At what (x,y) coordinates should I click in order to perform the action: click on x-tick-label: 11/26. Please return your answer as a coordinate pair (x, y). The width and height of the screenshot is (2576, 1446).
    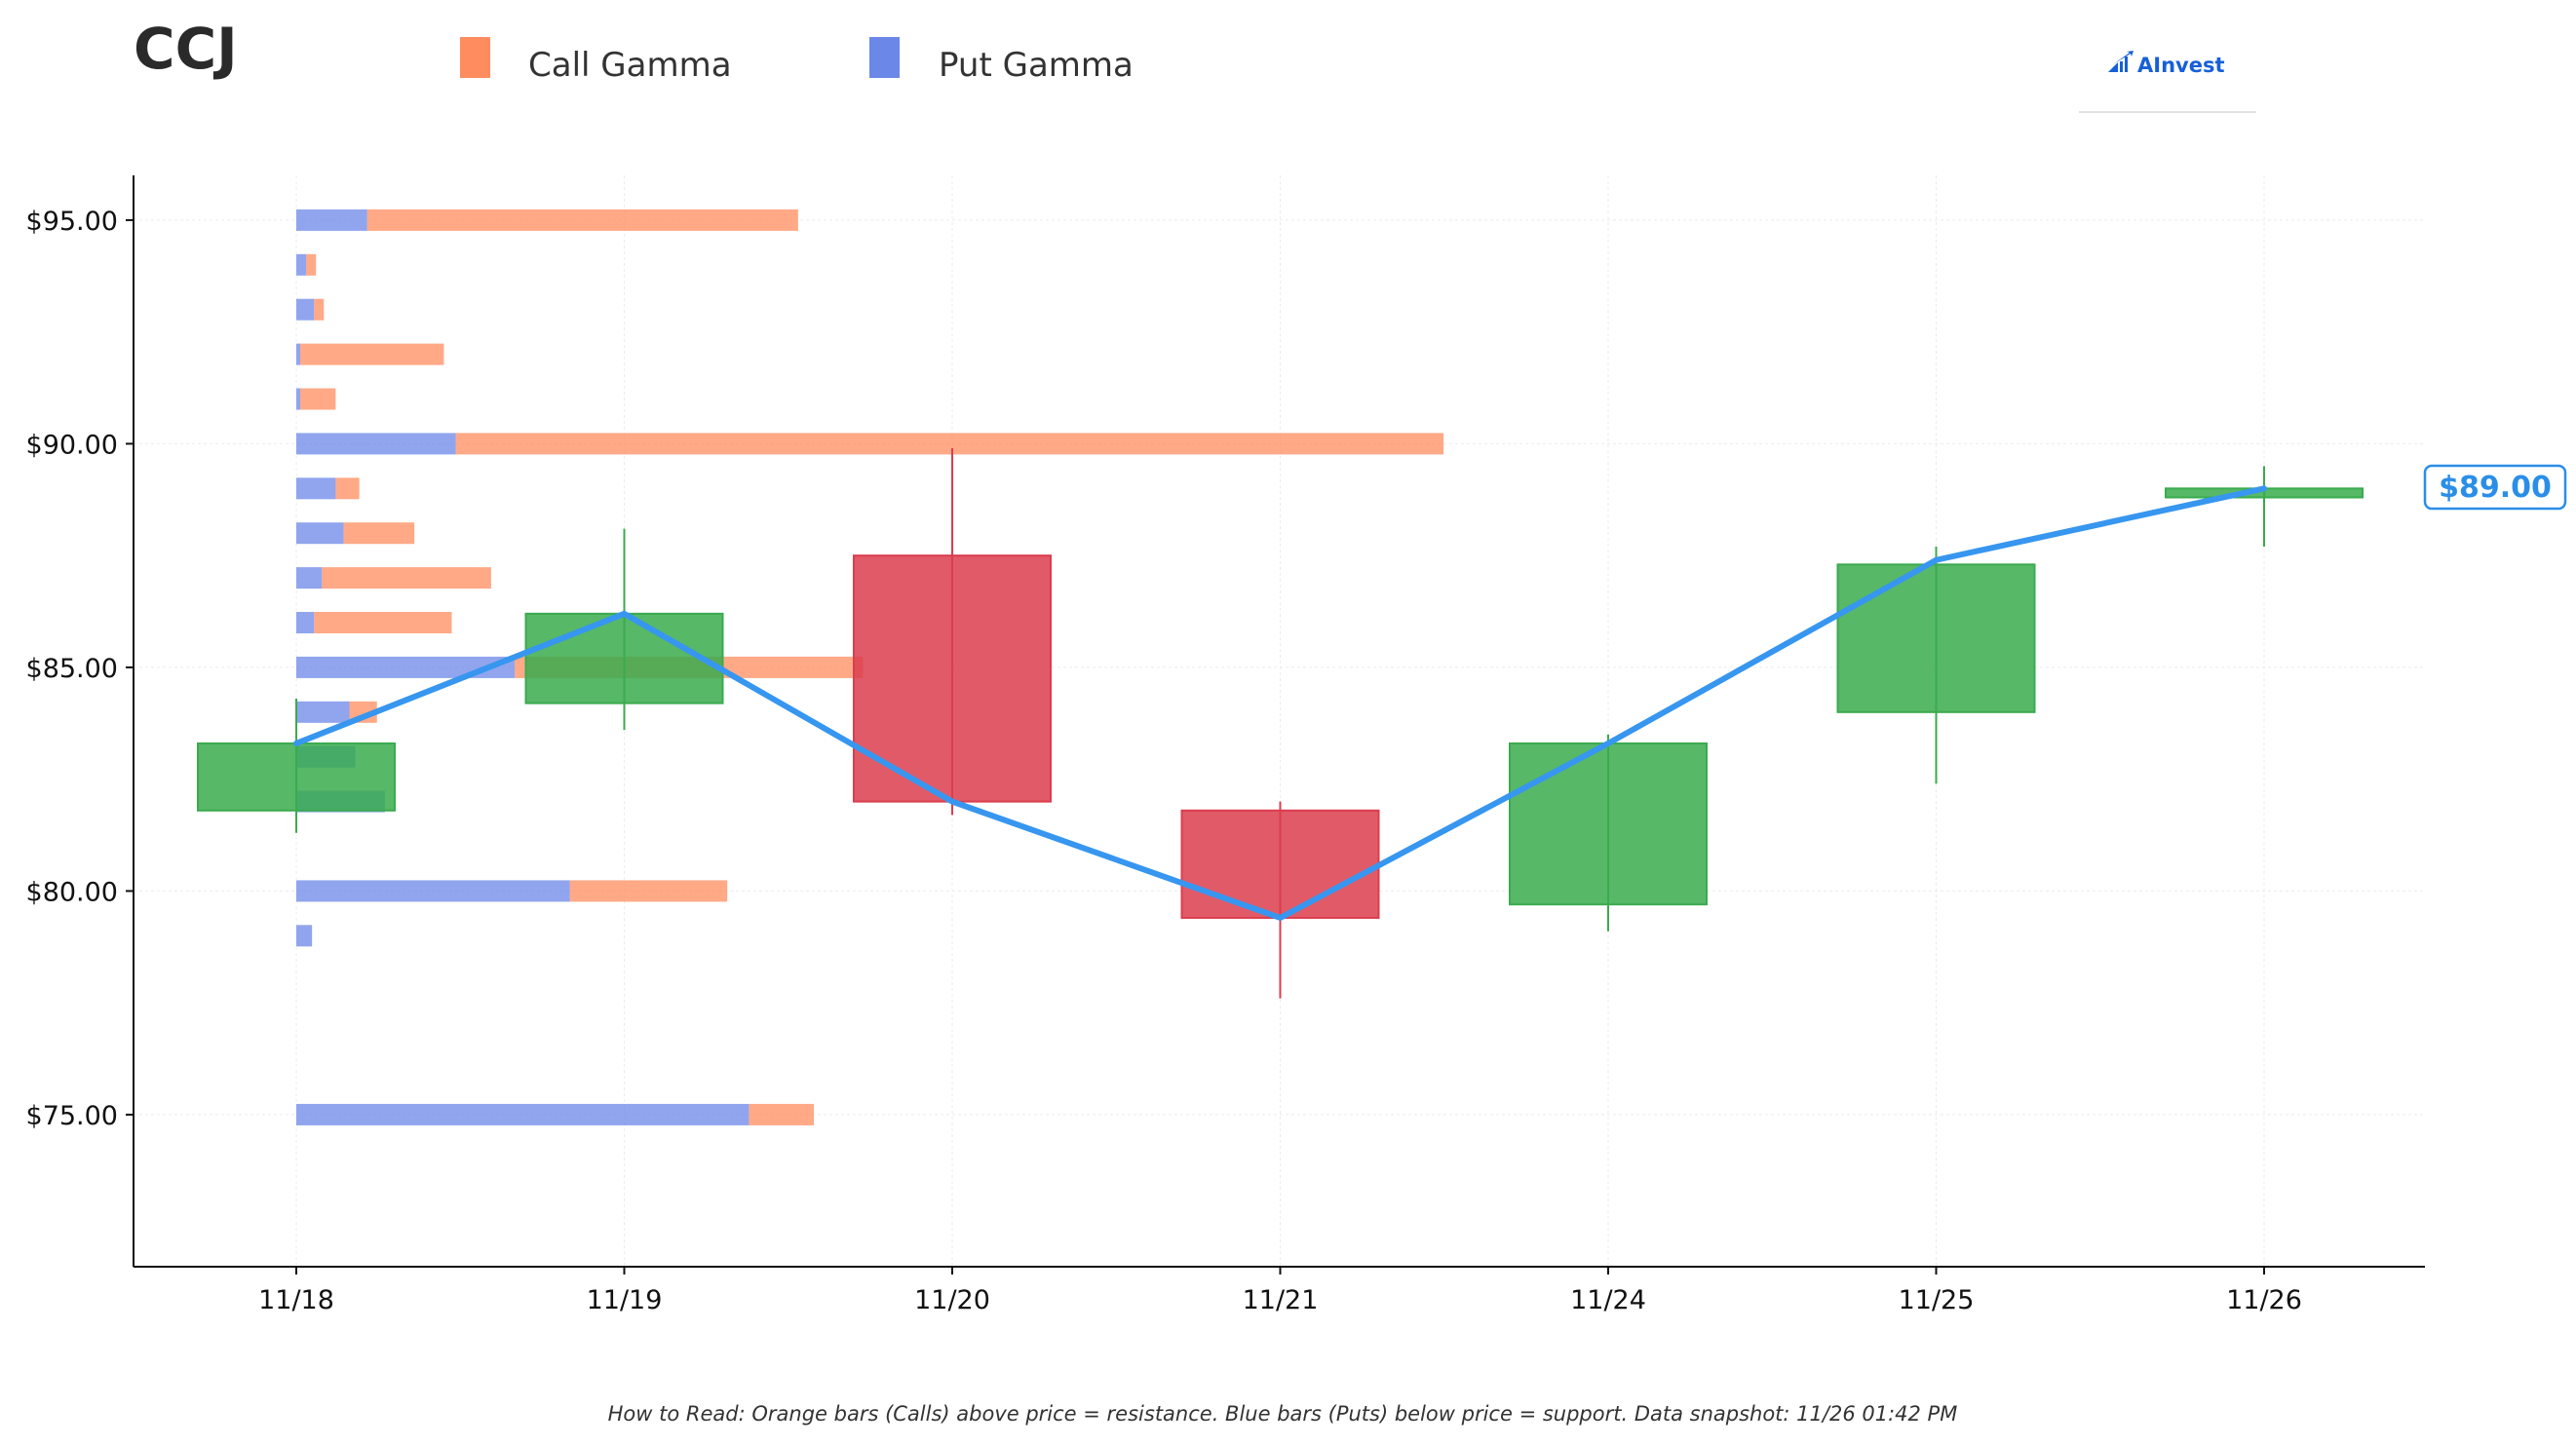
    Looking at the image, I should click on (2264, 1300).